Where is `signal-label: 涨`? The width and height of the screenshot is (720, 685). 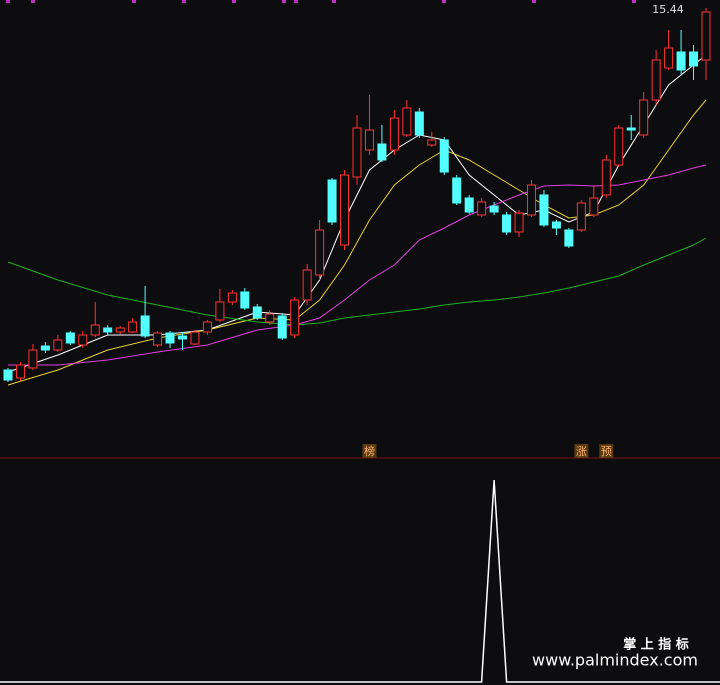 signal-label: 涨 is located at coordinates (581, 451).